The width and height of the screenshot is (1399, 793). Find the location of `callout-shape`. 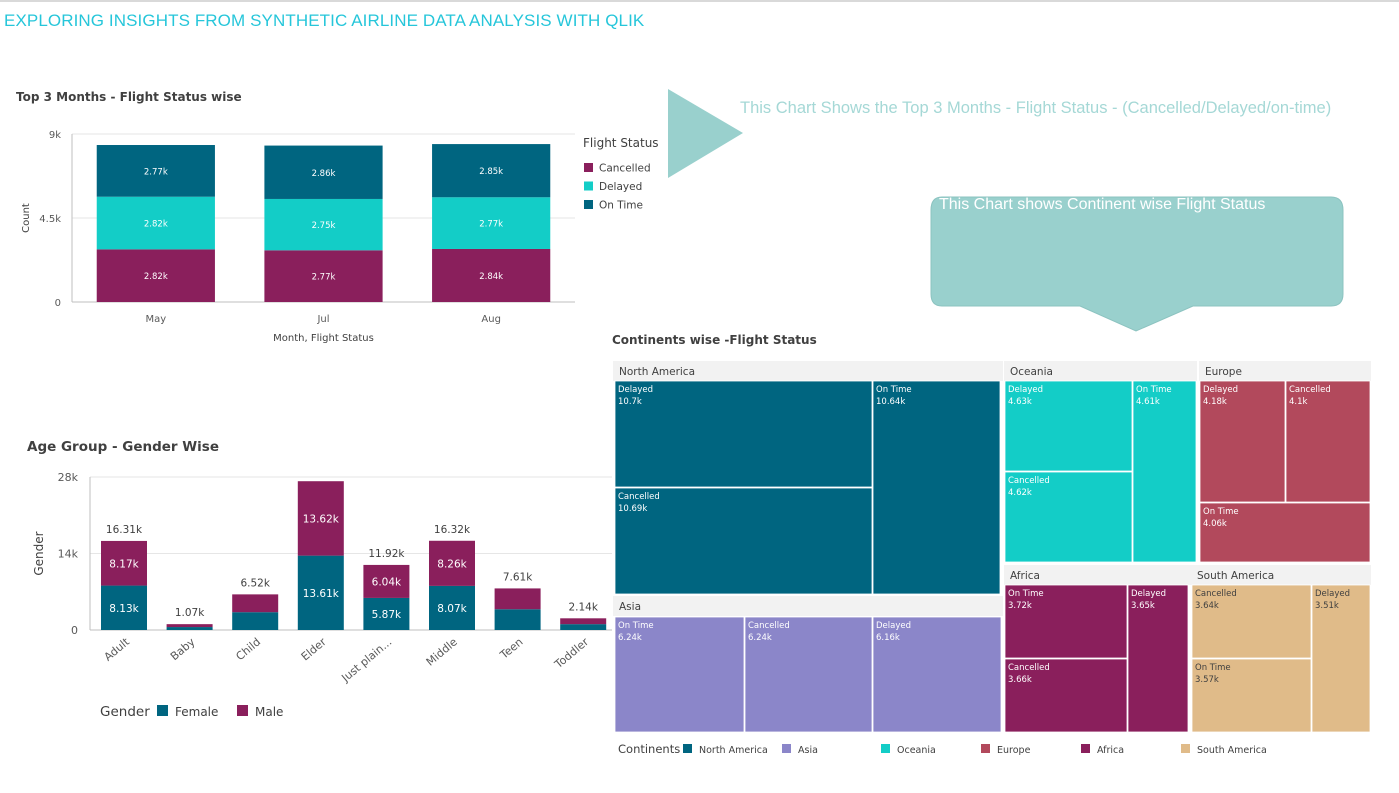

callout-shape is located at coordinates (1137, 264).